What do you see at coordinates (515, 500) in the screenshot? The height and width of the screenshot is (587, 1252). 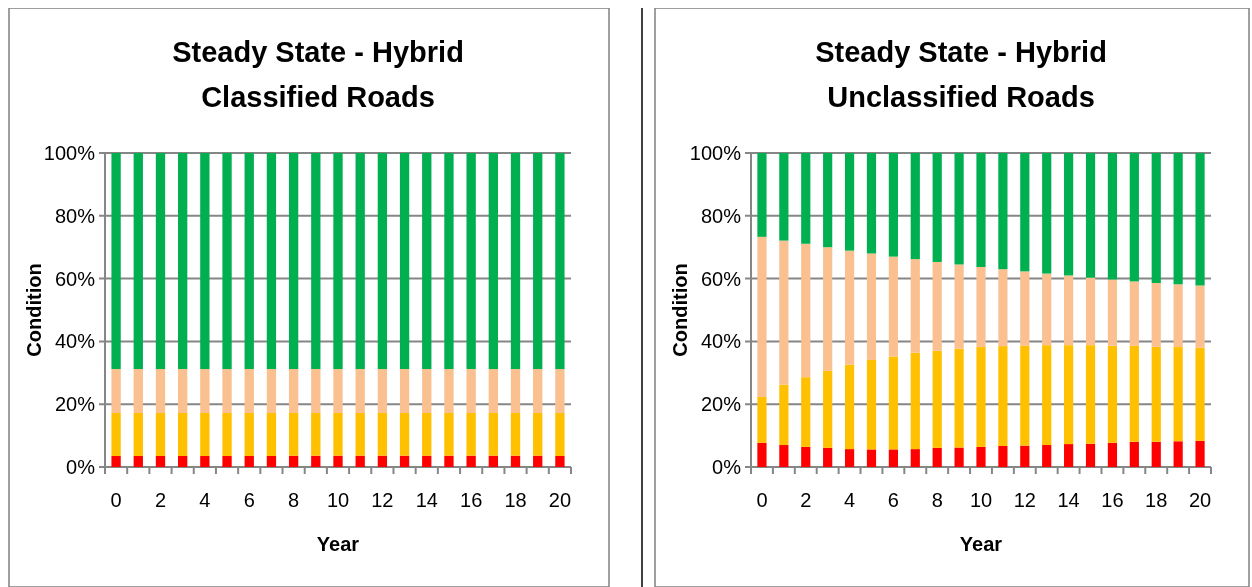 I see `x-tick-label: 18` at bounding box center [515, 500].